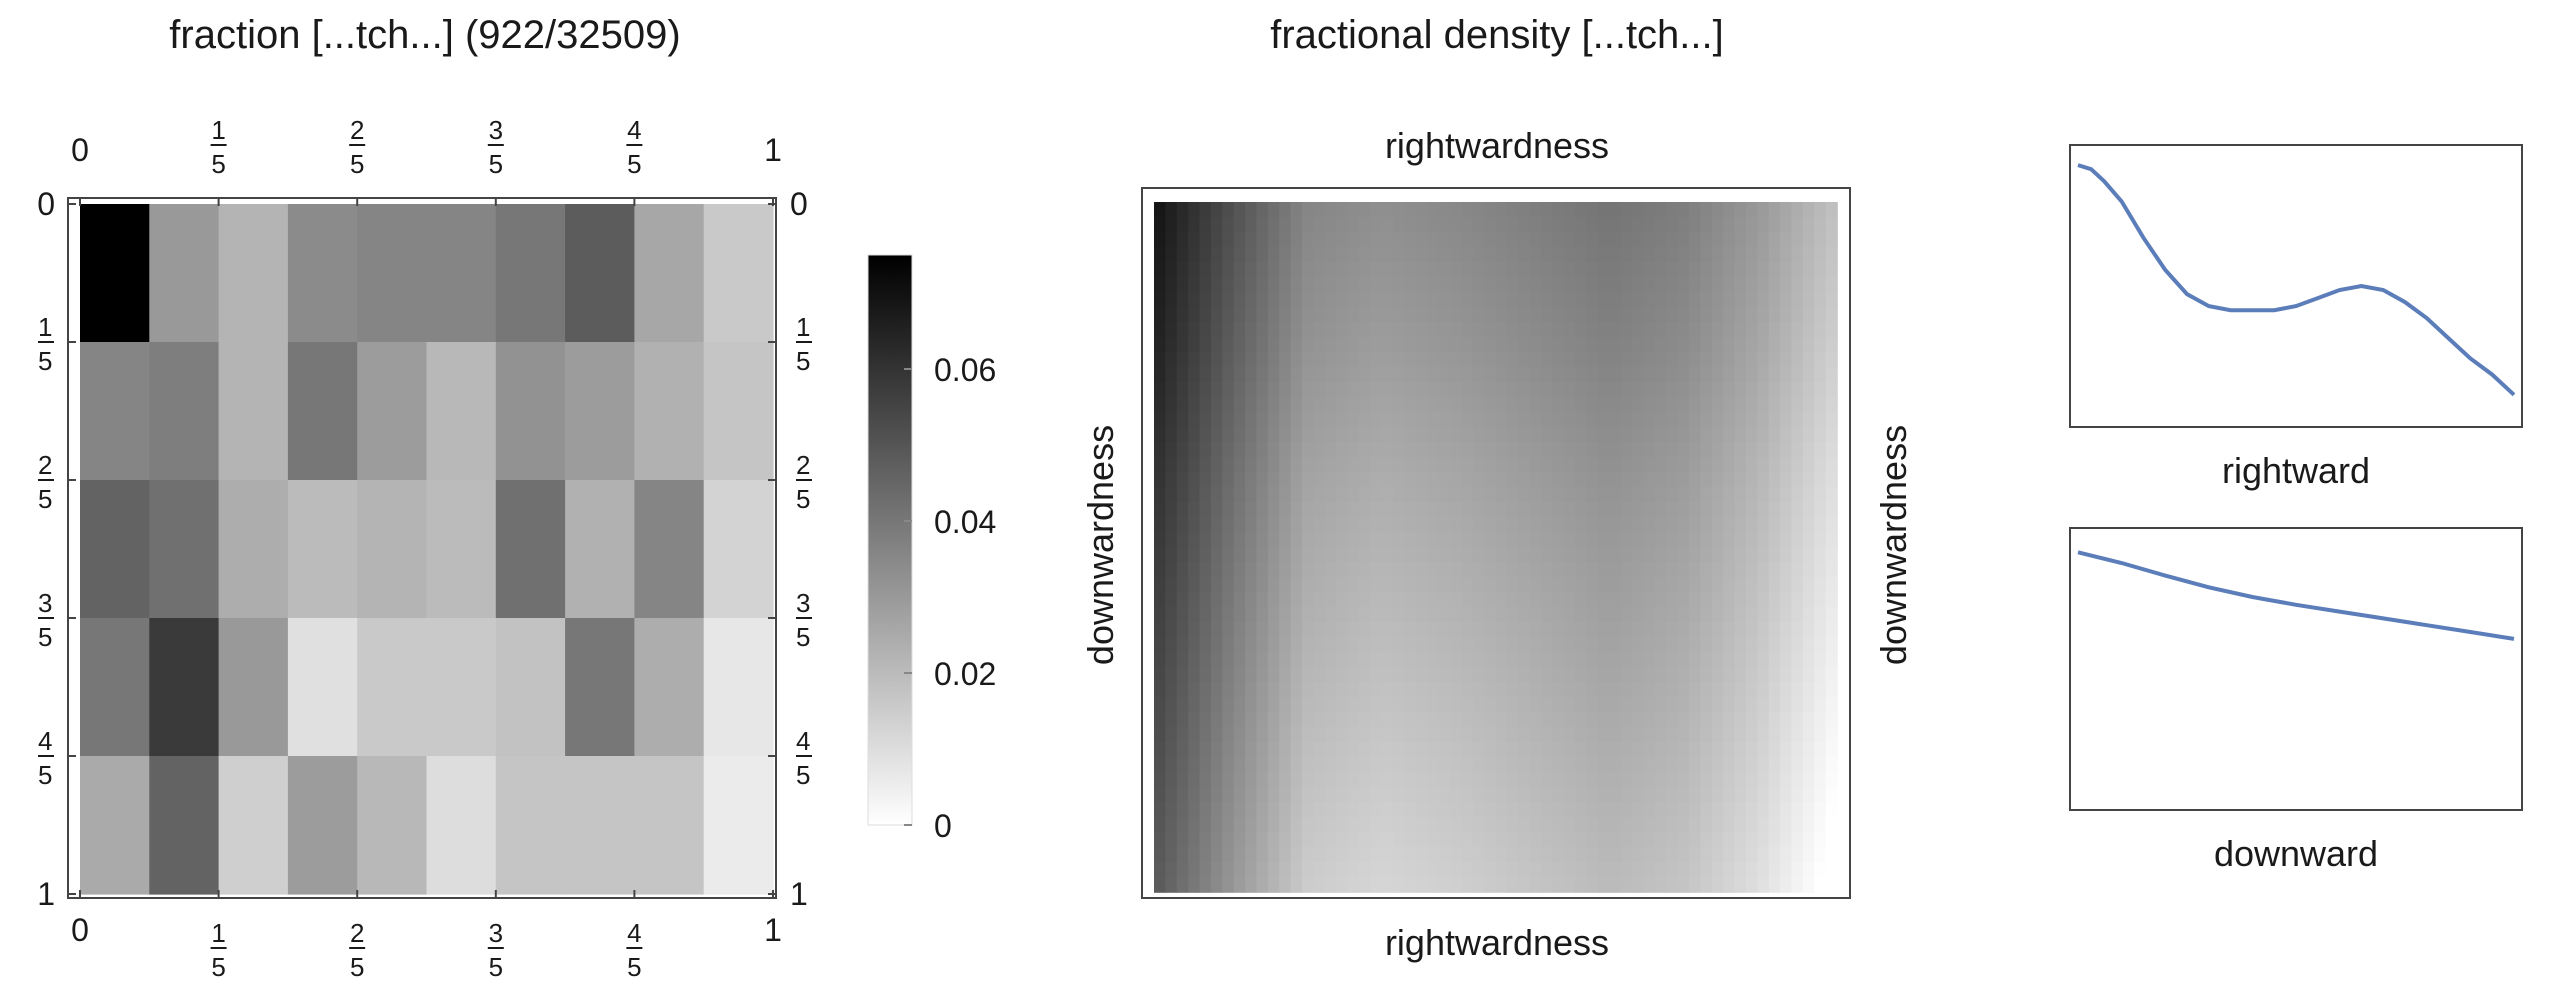 This screenshot has width=2558, height=1000. What do you see at coordinates (46, 204) in the screenshot?
I see `tick-text: 0` at bounding box center [46, 204].